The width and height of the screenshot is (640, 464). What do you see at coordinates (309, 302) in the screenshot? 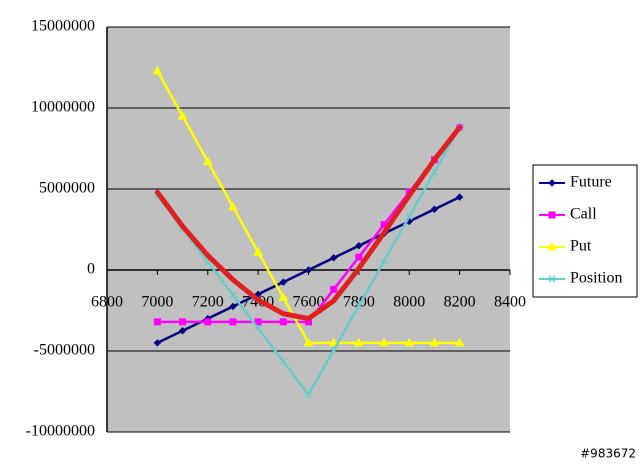
I see `x-tick-label: 7600` at bounding box center [309, 302].